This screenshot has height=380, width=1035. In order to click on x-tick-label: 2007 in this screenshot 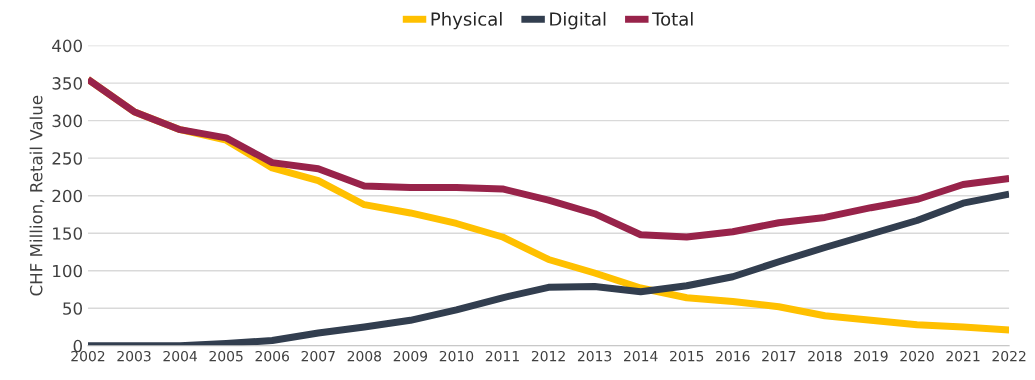, I will do `click(318, 356)`.